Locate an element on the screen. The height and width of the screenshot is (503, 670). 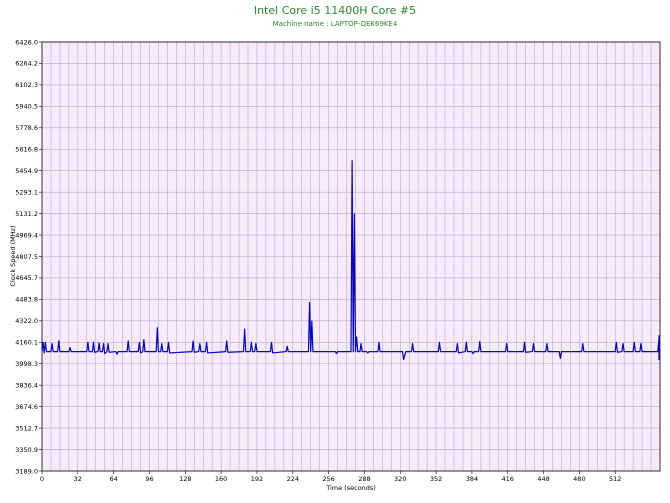
y-tick-label: 3189.0 is located at coordinates (26, 471).